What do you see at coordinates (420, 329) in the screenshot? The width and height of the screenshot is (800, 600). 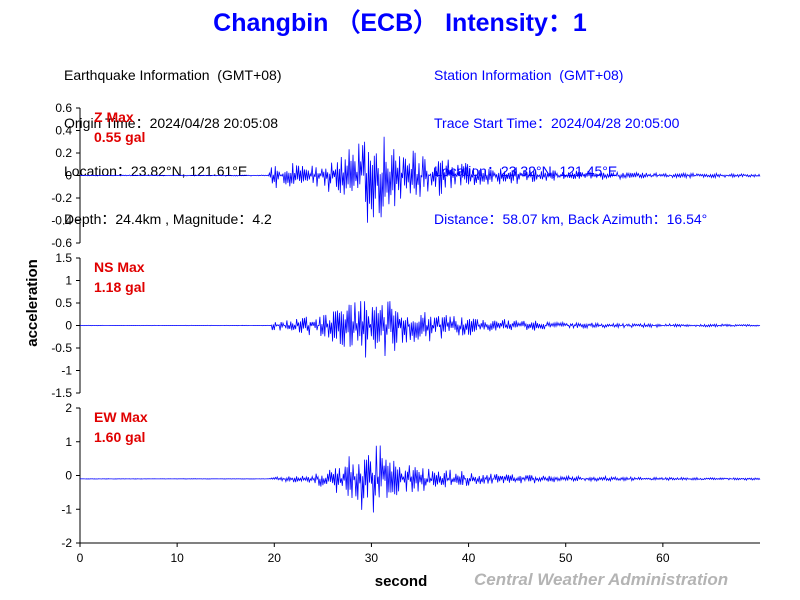 I see `waveform-ns` at bounding box center [420, 329].